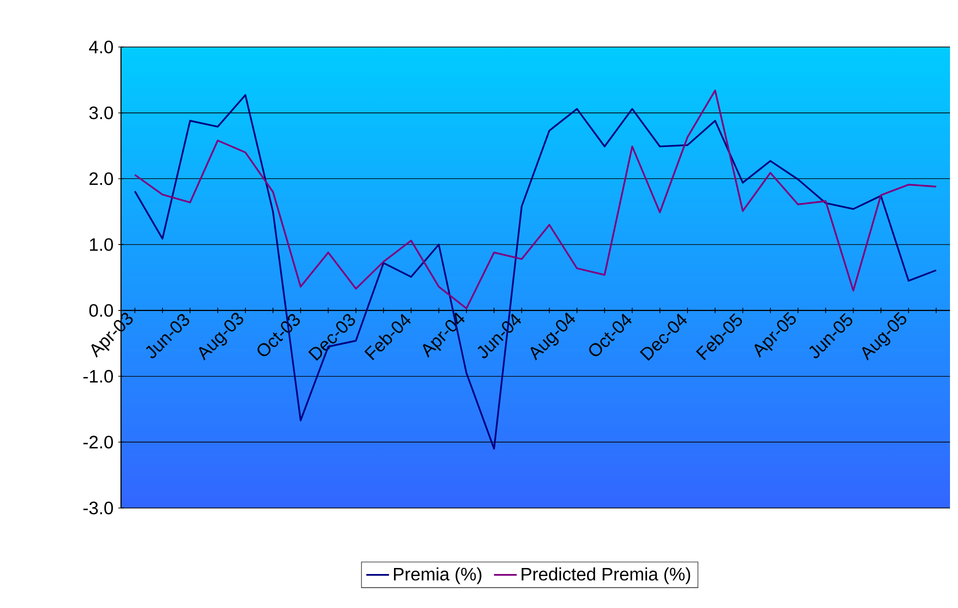 Image resolution: width=958 pixels, height=608 pixels. Describe the element at coordinates (101, 47) in the screenshot. I see `y-tick-label: 4.0` at that location.